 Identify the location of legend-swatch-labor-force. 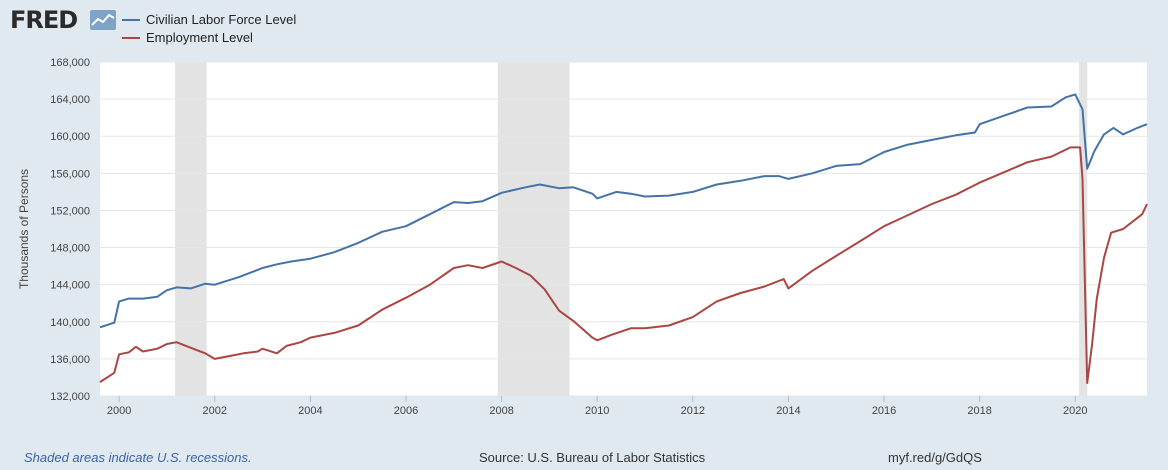
(131, 19).